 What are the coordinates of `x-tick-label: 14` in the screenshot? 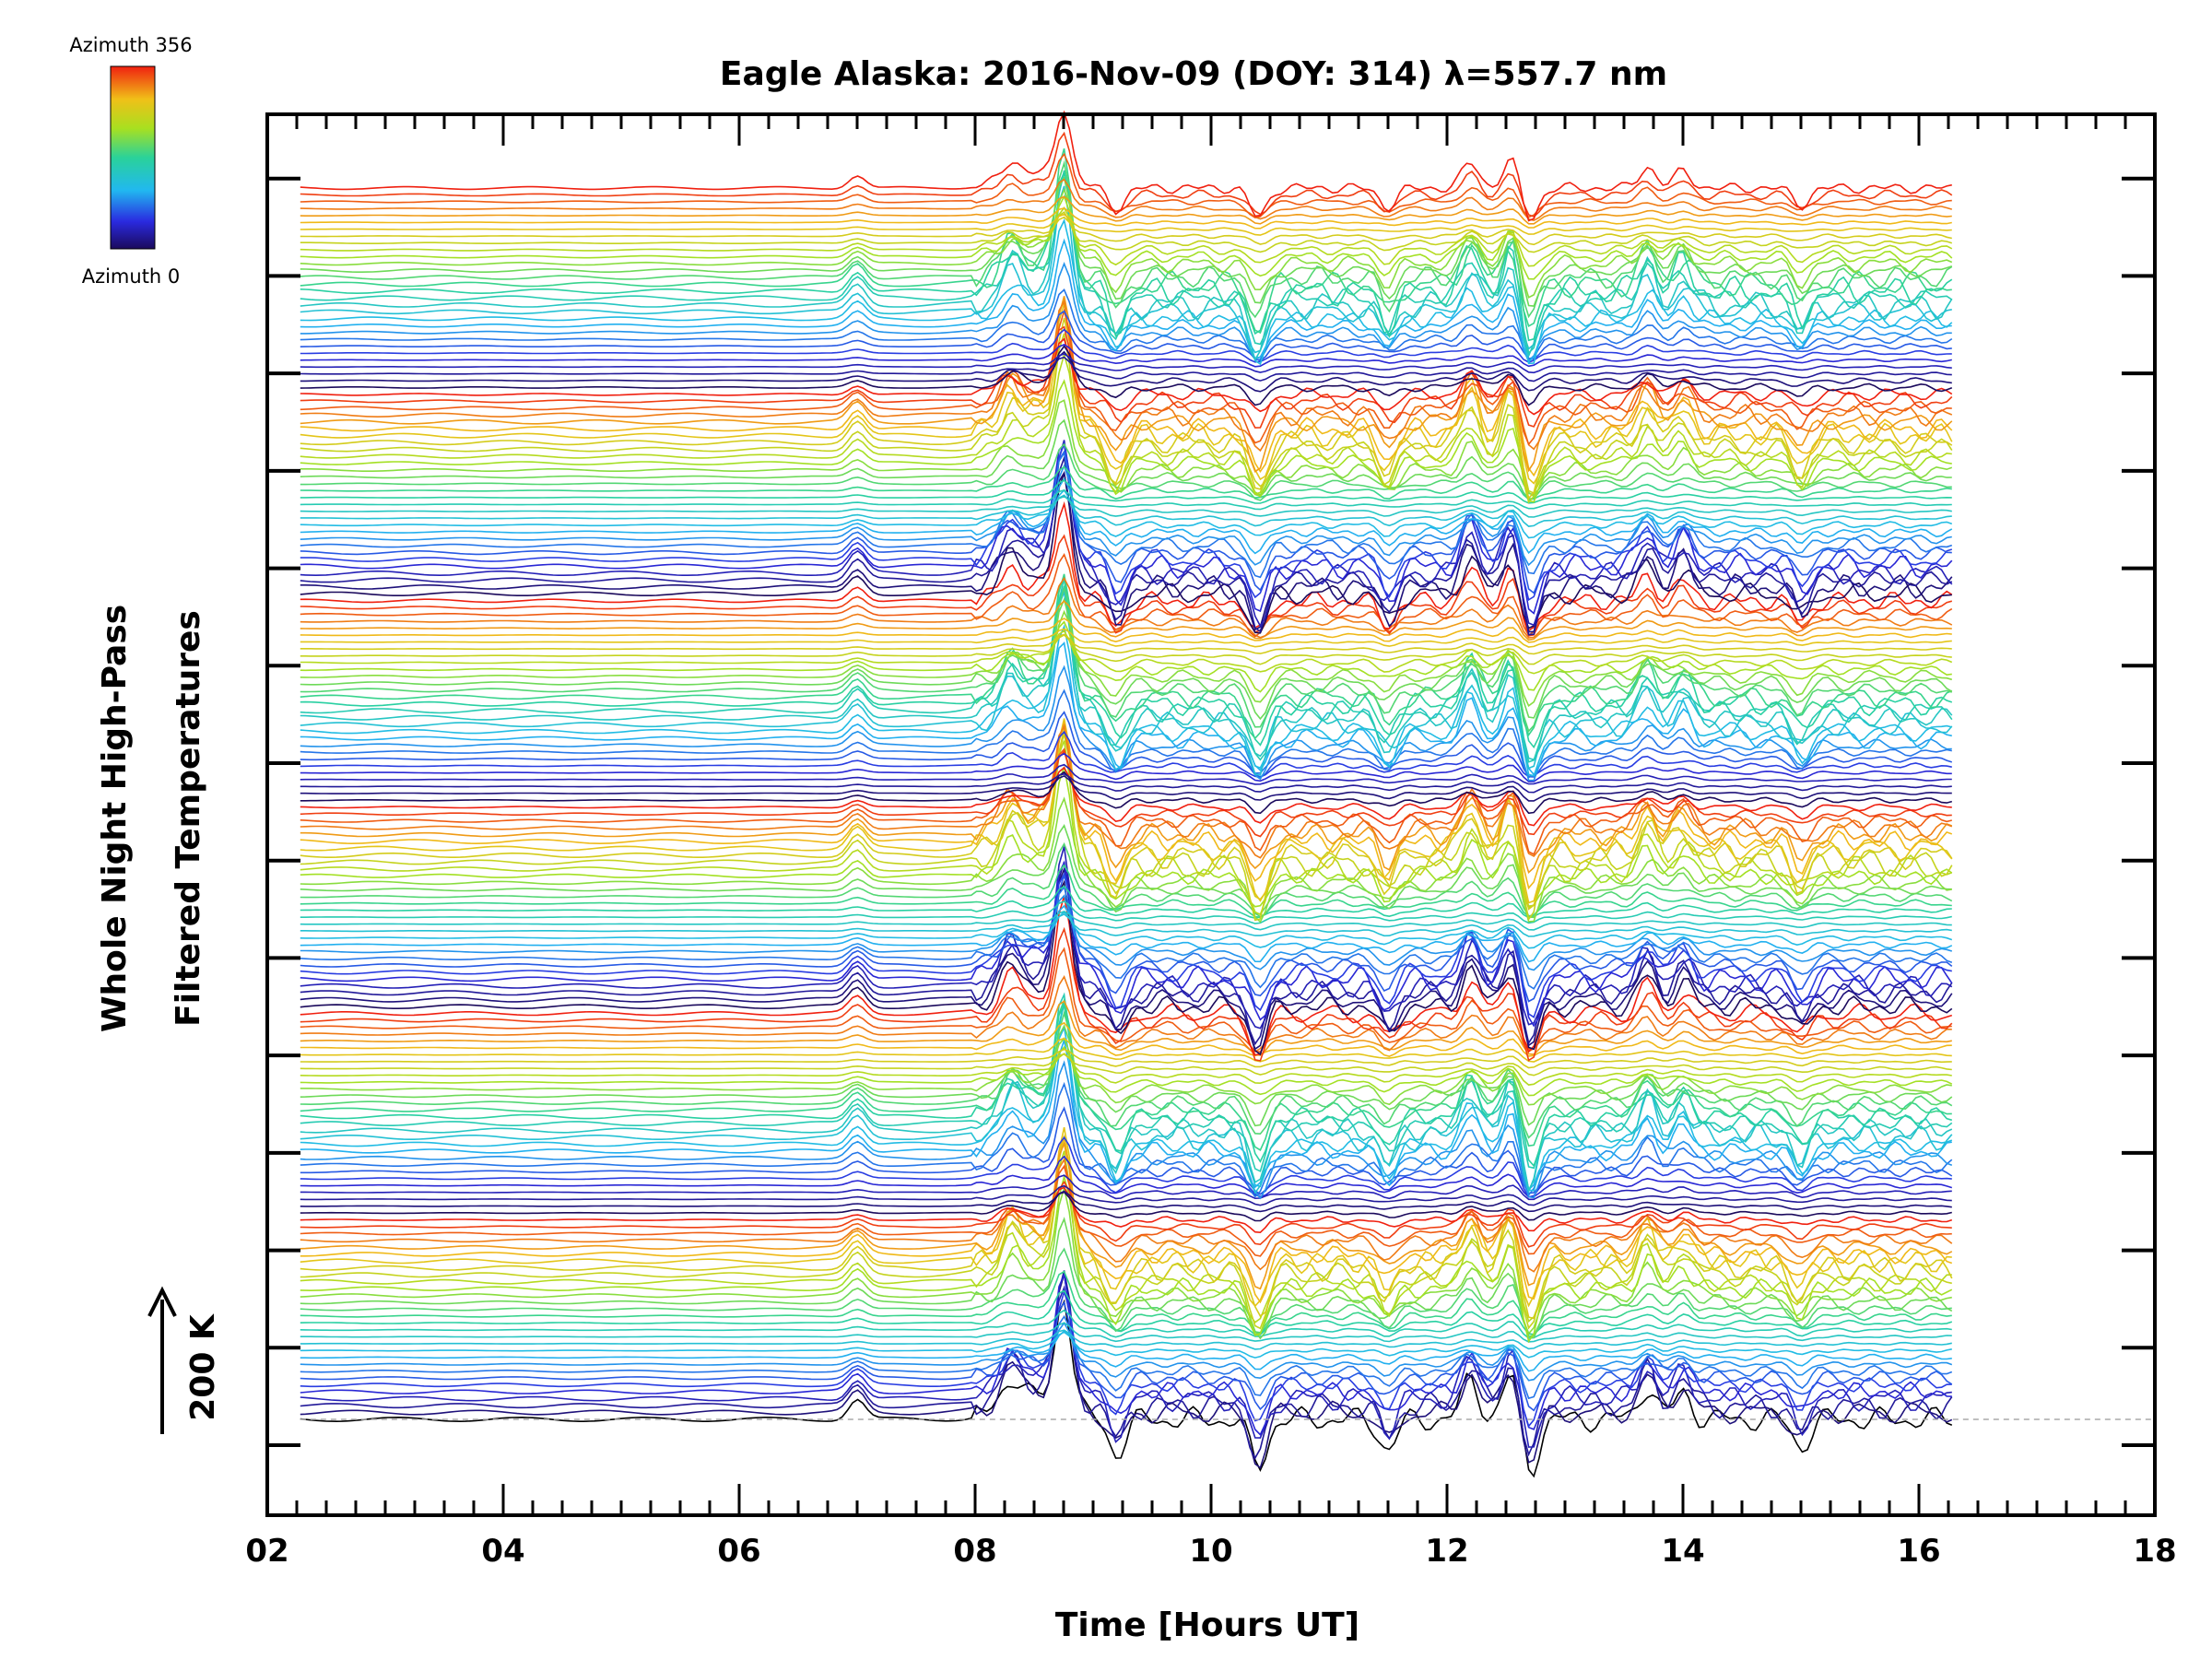 It's located at (1682, 1551).